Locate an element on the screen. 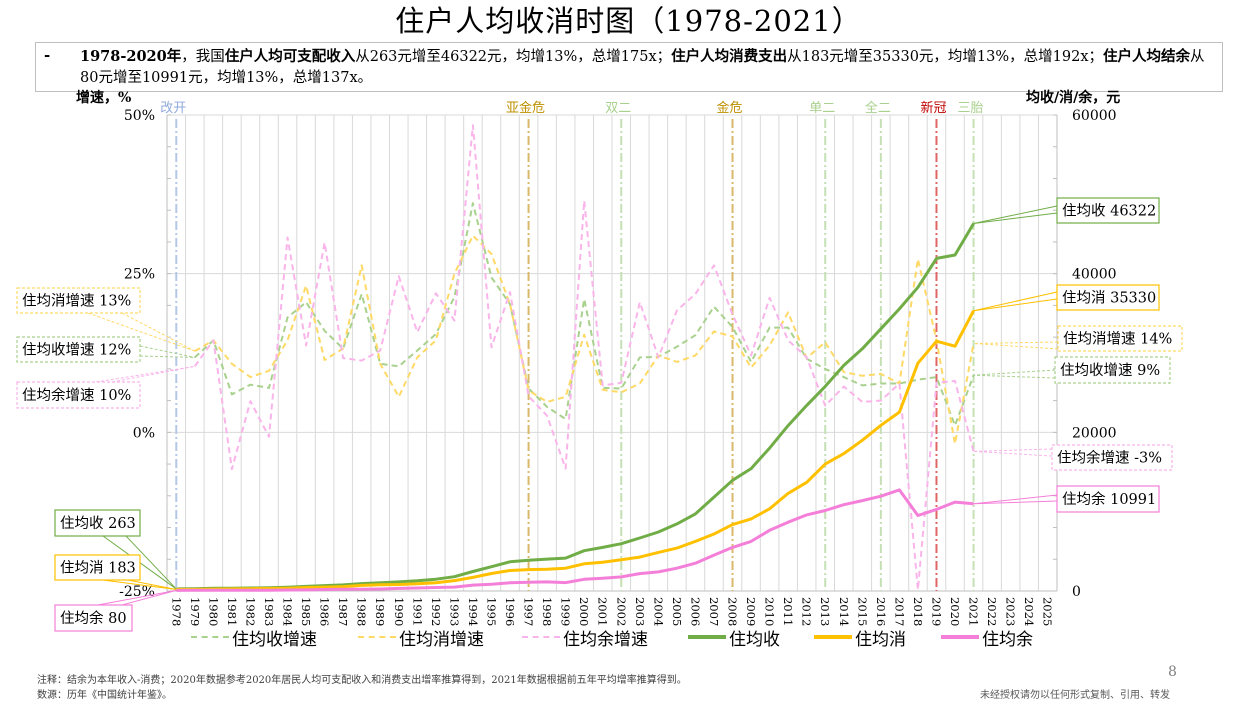 This screenshot has height=703, width=1257. x-tick-label: 1991 is located at coordinates (417, 611).